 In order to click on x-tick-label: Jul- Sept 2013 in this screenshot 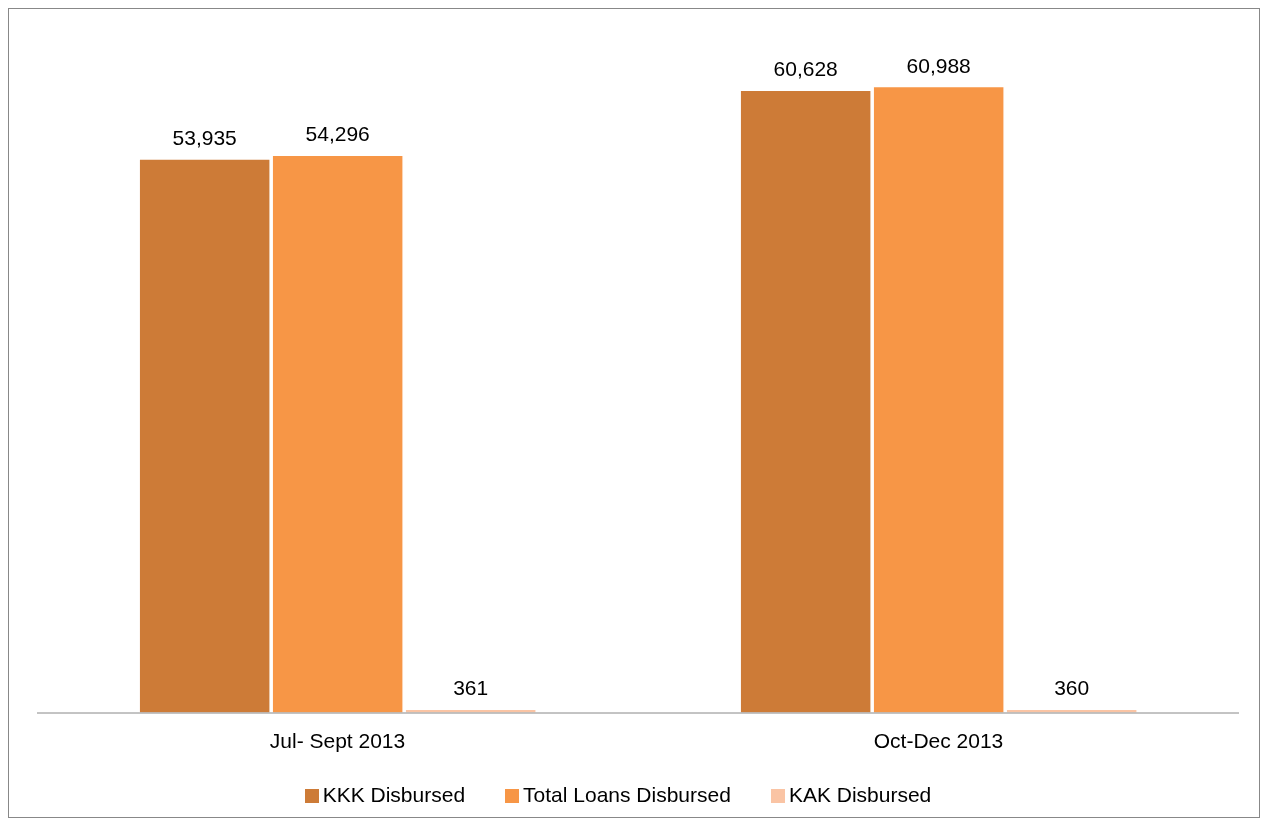, I will do `click(337, 740)`.